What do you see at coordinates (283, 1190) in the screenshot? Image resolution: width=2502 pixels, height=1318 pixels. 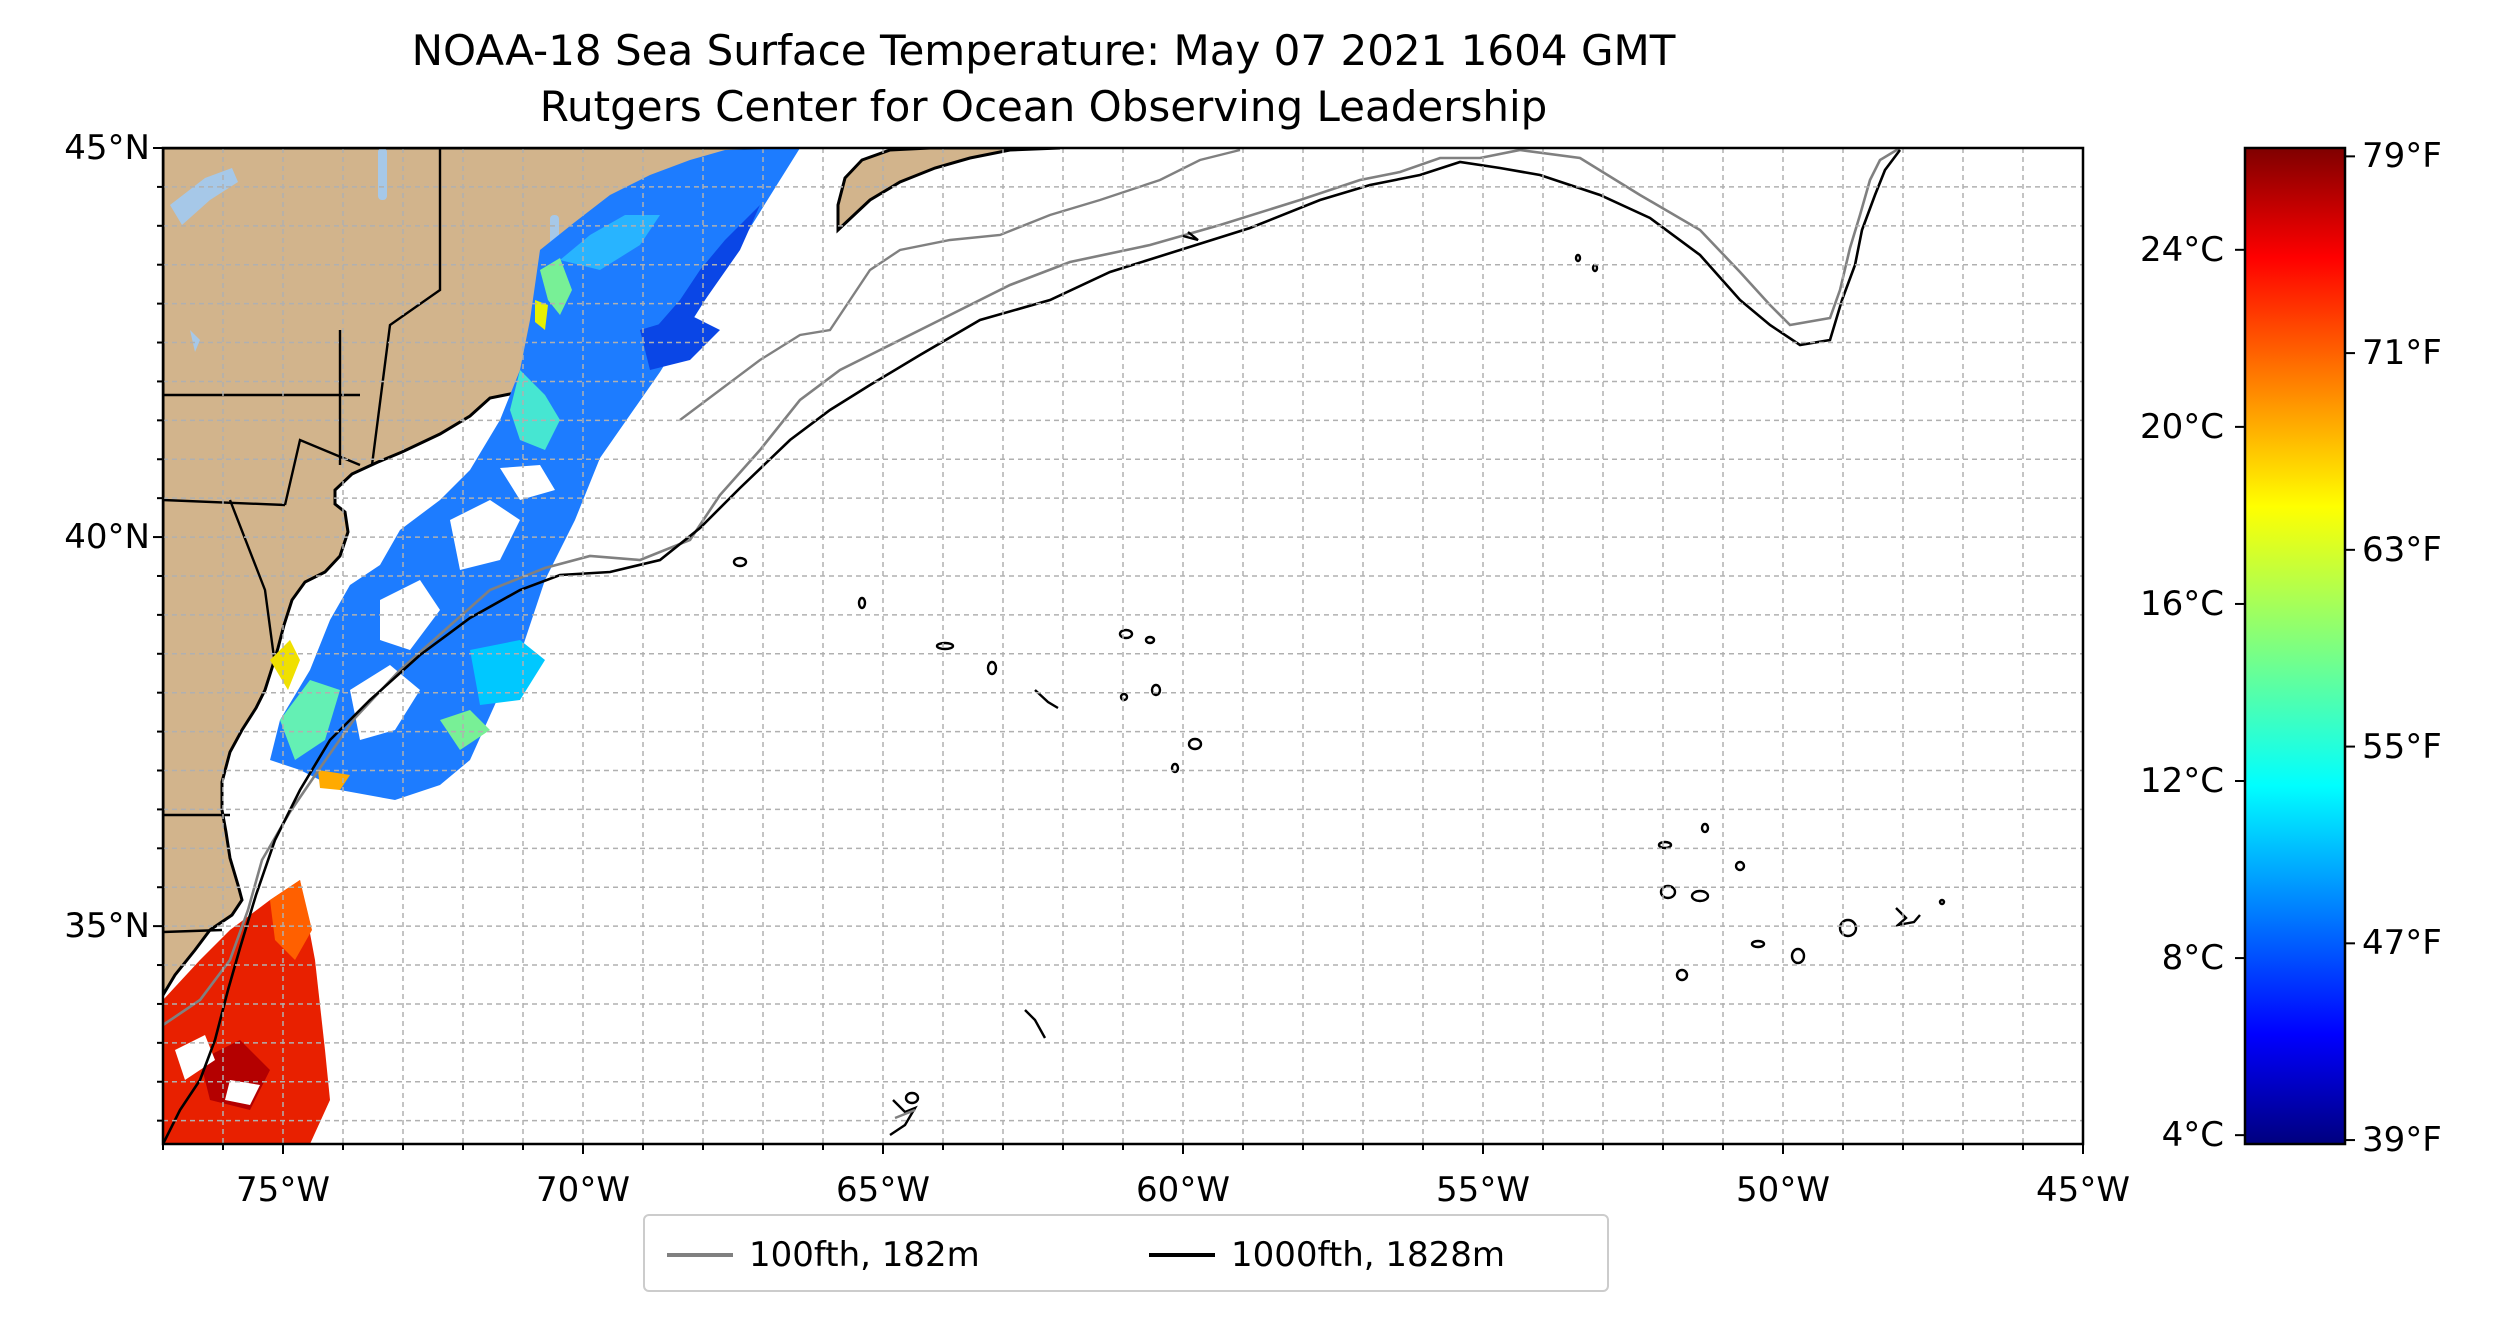 I see `lon-label: 75°W` at bounding box center [283, 1190].